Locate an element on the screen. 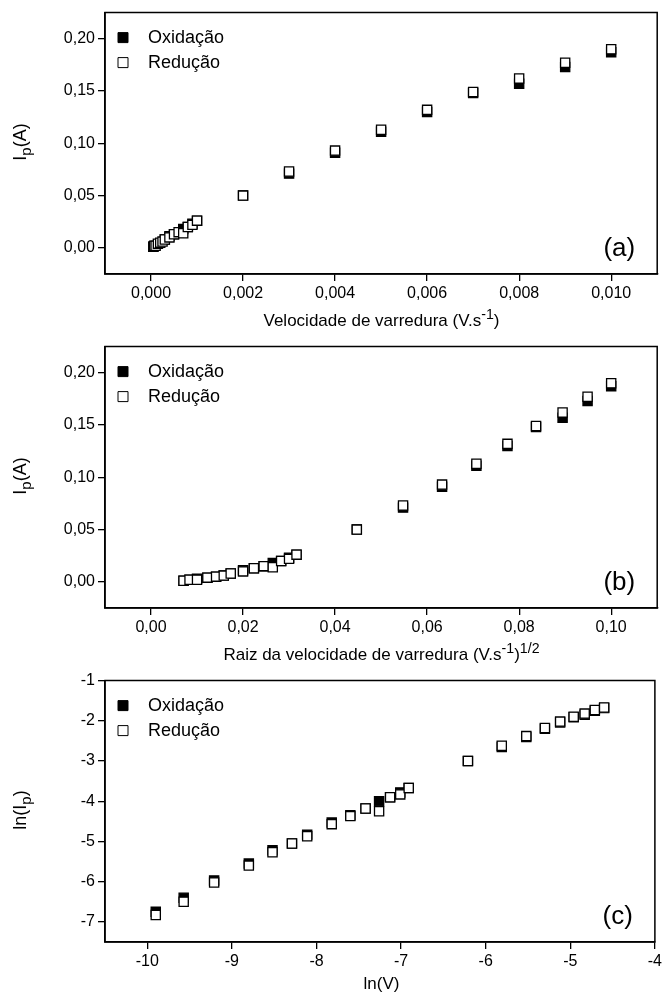 This screenshot has width=665, height=1003. x-tick-label: 0,10 is located at coordinates (611, 627).